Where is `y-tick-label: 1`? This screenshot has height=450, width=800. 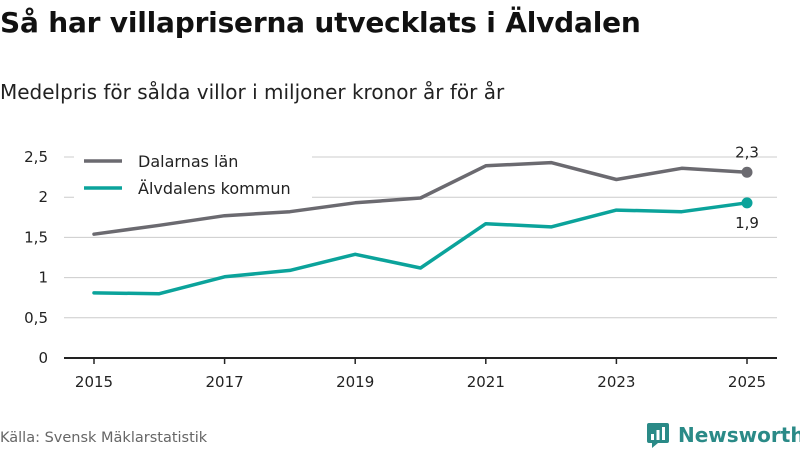
y-tick-label: 1 is located at coordinates (43, 278).